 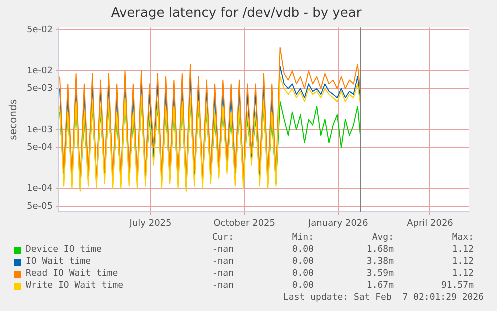 I want to click on text: Min:, so click(x=302, y=238).